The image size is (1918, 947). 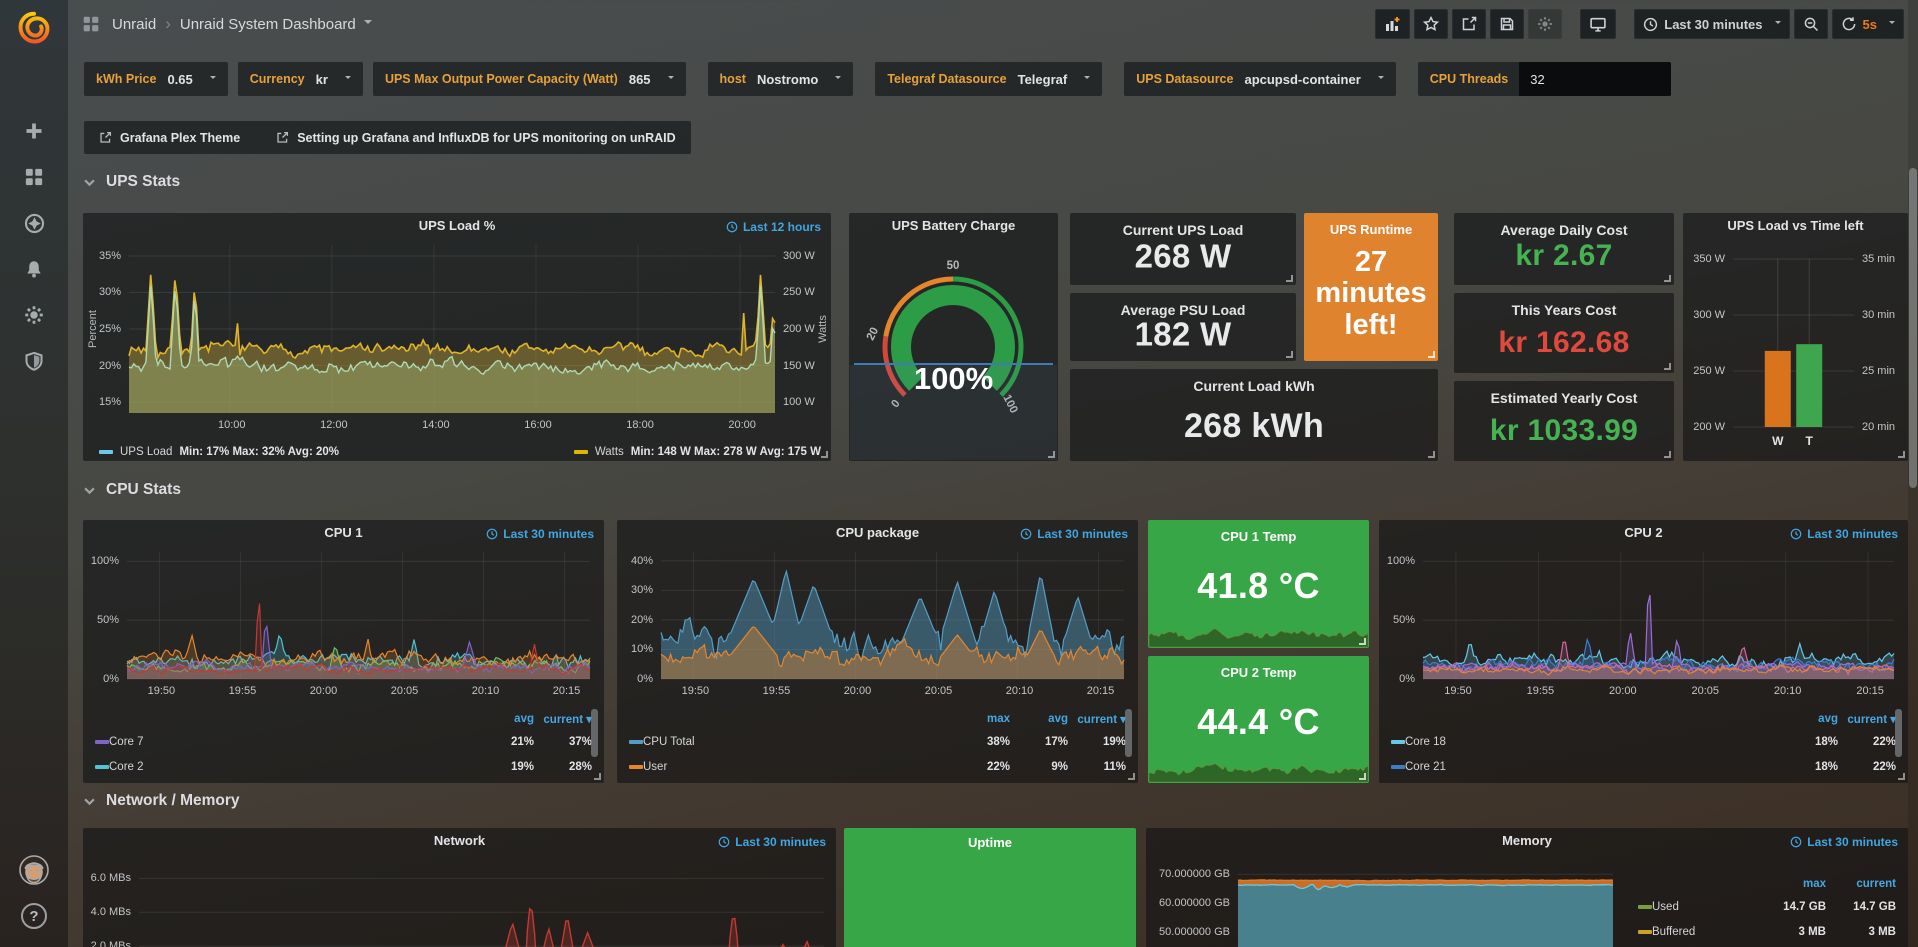 What do you see at coordinates (267, 24) in the screenshot?
I see `breadcrumb-dashboard-title: Unraid System Dashboard` at bounding box center [267, 24].